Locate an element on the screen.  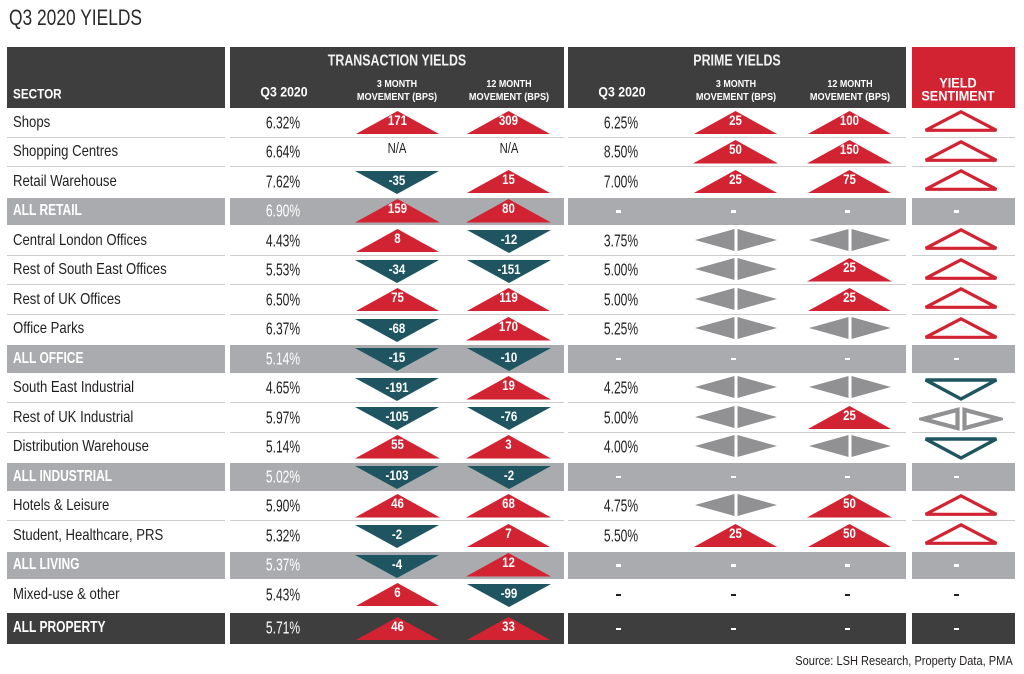
svg-text: -12 is located at coordinates (508, 240).